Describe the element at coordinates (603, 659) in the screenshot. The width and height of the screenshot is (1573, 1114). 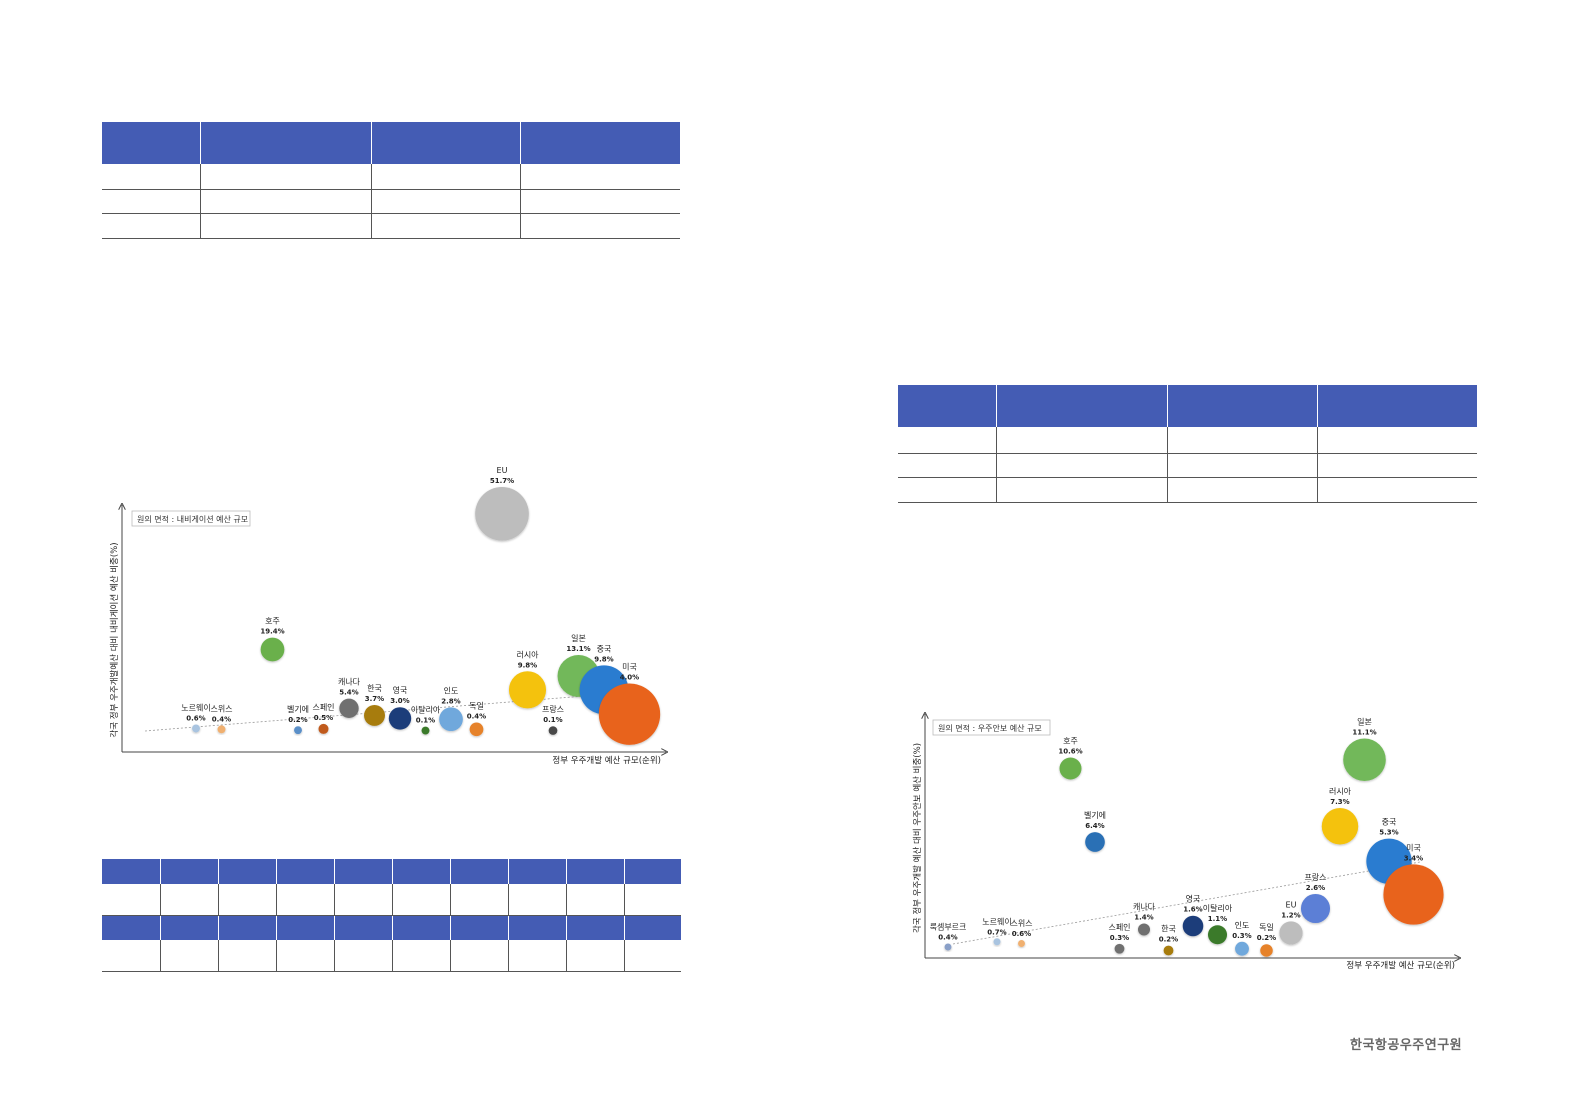
I see `bubble-value-label: 9.8%` at that location.